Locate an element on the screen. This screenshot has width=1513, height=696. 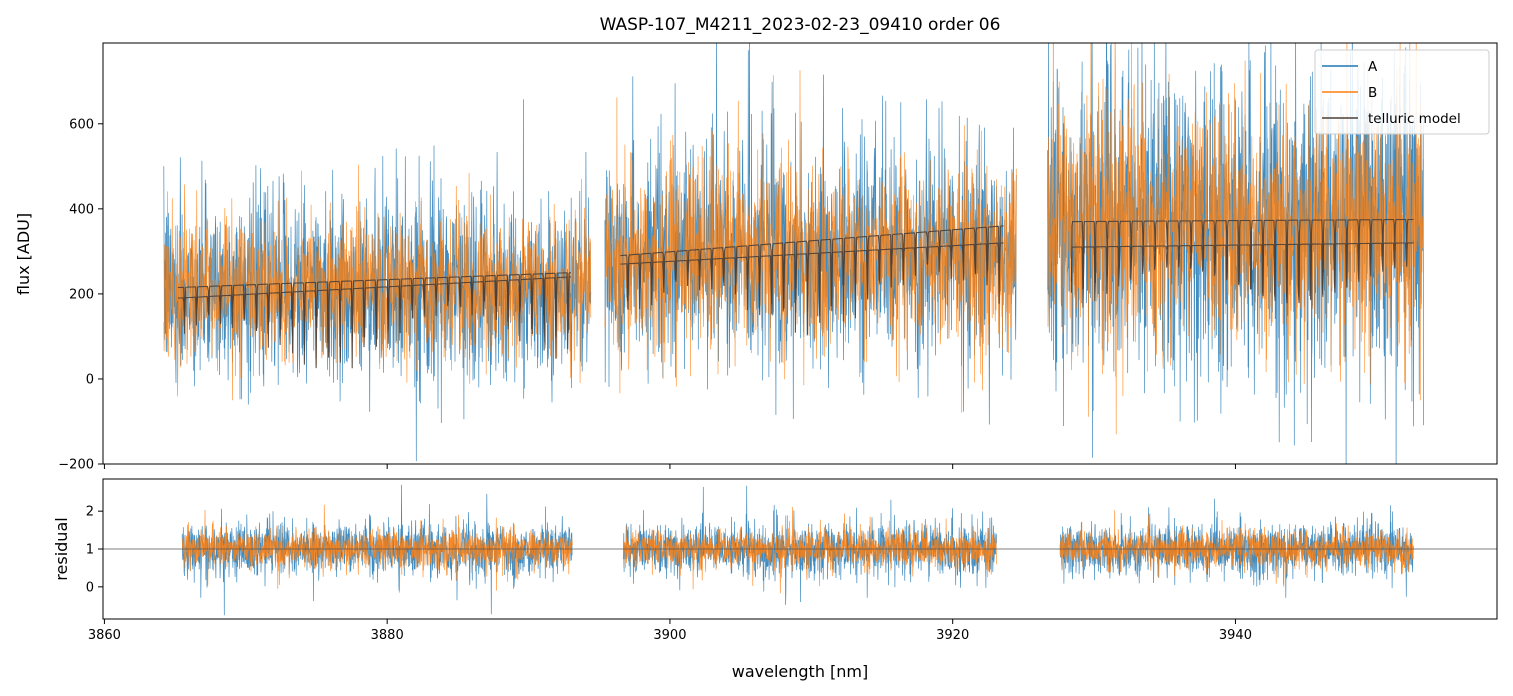
y-tick-label: 2 is located at coordinates (90, 512).